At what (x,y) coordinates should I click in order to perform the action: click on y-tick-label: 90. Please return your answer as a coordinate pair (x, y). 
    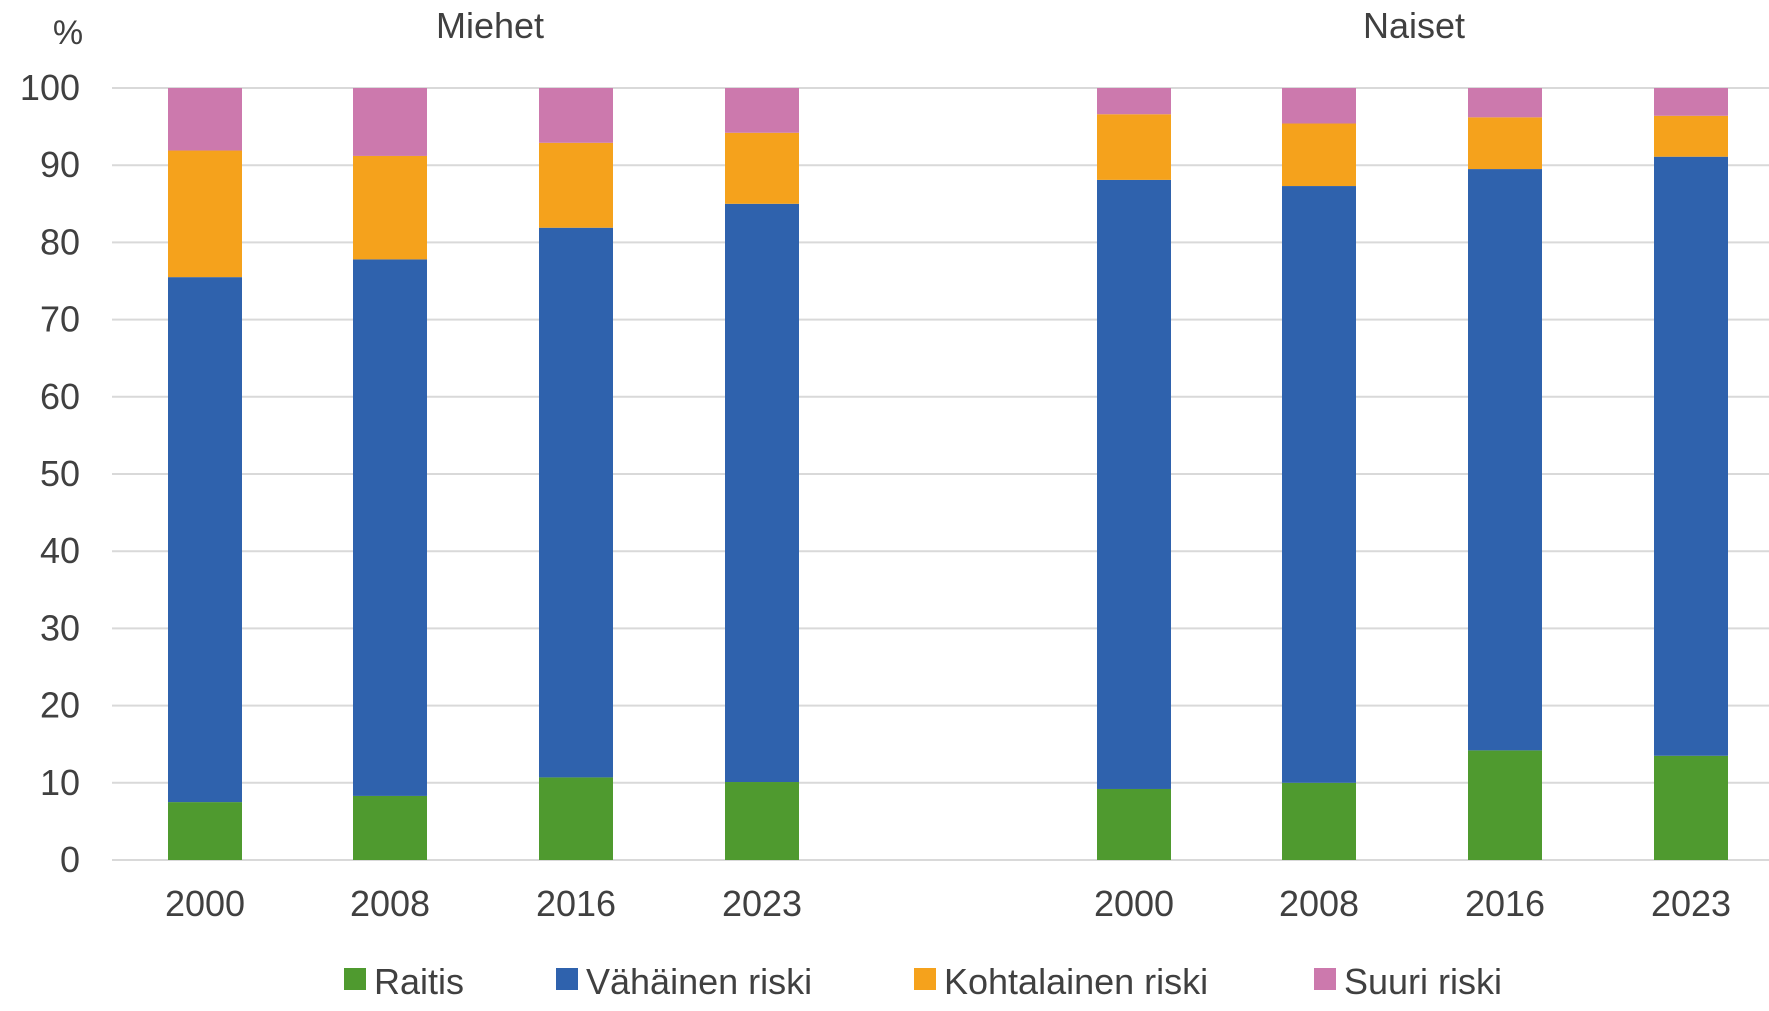
    Looking at the image, I should click on (60, 164).